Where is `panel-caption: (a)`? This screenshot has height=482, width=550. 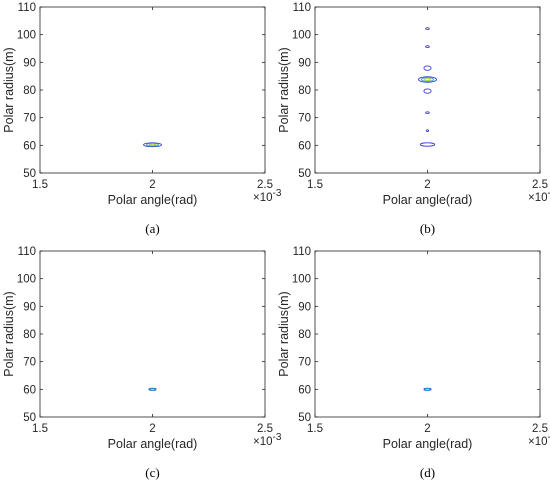 panel-caption: (a) is located at coordinates (152, 228).